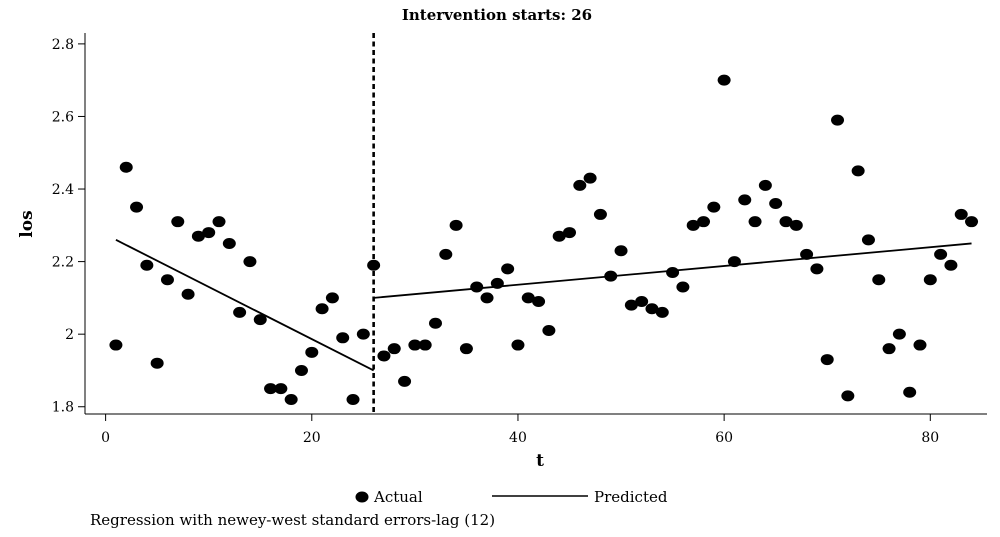 The width and height of the screenshot is (1000, 537). What do you see at coordinates (930, 438) in the screenshot?
I see `x-tick-label: 80` at bounding box center [930, 438].